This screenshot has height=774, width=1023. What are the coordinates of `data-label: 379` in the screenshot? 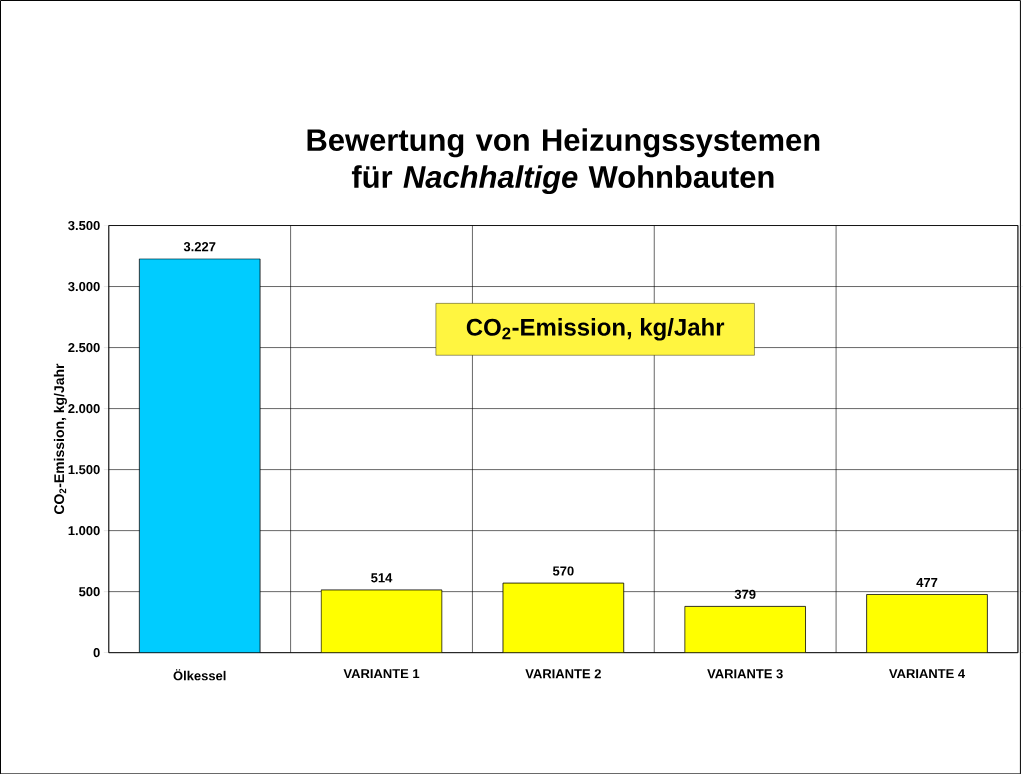 It's located at (745, 594).